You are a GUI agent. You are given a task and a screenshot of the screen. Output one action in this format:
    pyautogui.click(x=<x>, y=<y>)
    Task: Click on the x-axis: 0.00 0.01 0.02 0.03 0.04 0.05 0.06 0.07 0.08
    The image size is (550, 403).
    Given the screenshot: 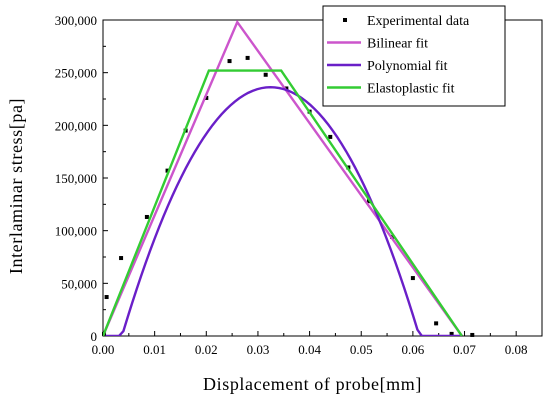 What is the action you would take?
    pyautogui.click(x=317, y=344)
    